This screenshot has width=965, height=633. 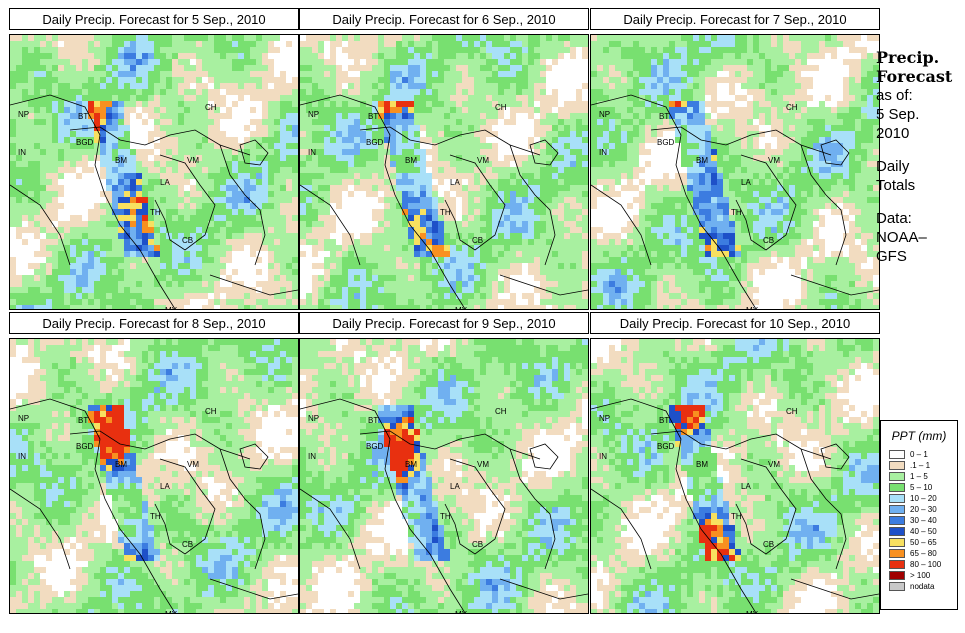 I want to click on legend-label: 80 – 100, so click(x=926, y=564).